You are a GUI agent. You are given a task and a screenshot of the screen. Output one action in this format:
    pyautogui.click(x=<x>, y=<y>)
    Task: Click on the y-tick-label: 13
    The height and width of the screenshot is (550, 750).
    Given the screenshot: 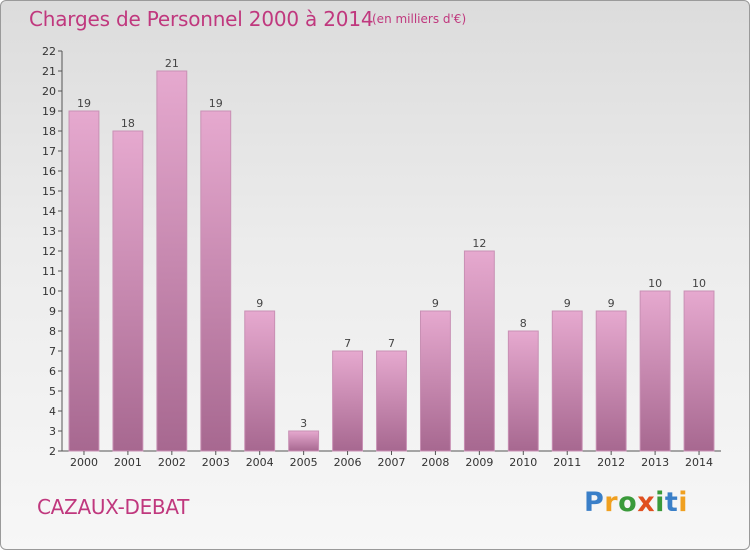 What is the action you would take?
    pyautogui.click(x=49, y=231)
    